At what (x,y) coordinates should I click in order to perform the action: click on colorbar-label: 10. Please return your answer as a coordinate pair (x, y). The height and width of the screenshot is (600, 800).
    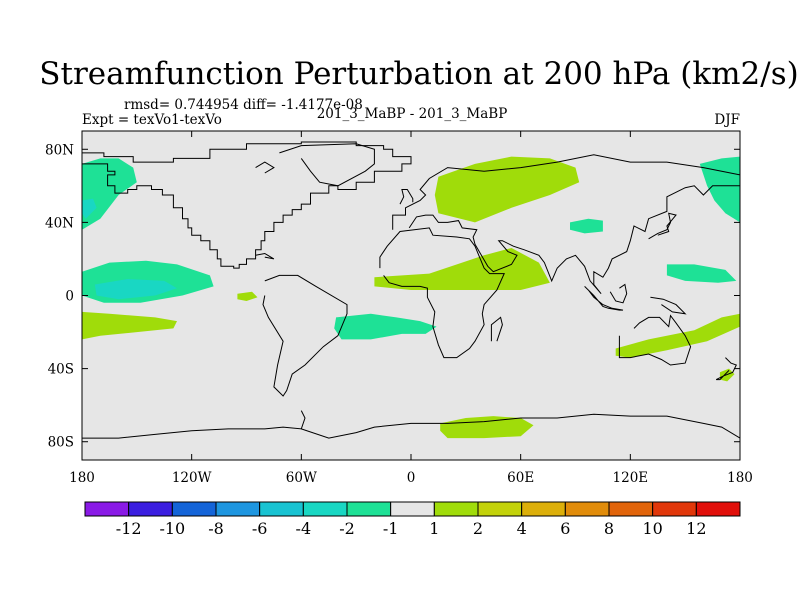
    Looking at the image, I should click on (652, 528).